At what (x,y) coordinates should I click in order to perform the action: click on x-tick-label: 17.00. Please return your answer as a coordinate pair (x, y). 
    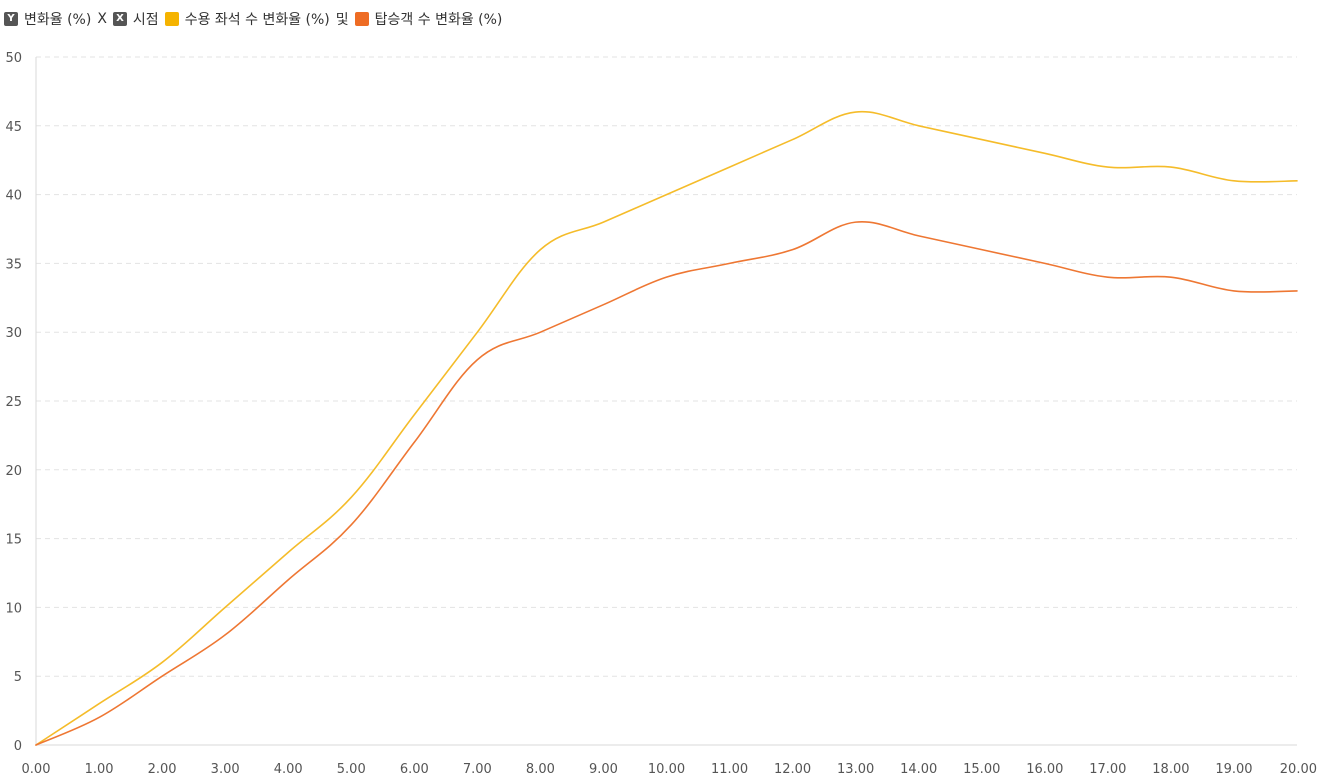
    Looking at the image, I should click on (1107, 769).